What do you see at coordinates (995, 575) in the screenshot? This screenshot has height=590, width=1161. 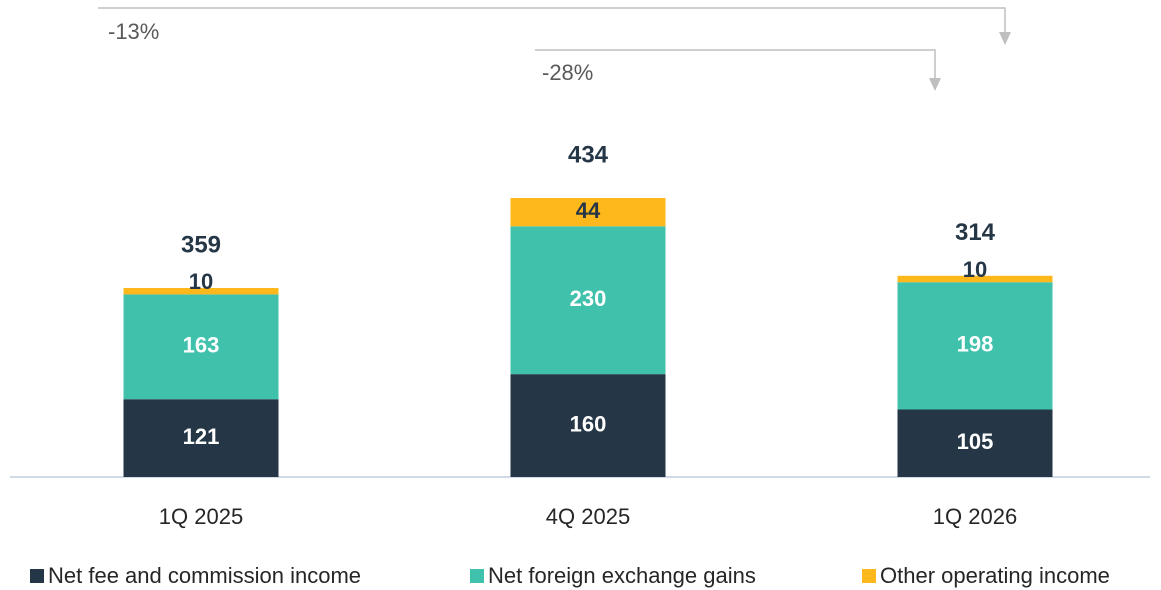 I see `legend-label: Other operating income` at bounding box center [995, 575].